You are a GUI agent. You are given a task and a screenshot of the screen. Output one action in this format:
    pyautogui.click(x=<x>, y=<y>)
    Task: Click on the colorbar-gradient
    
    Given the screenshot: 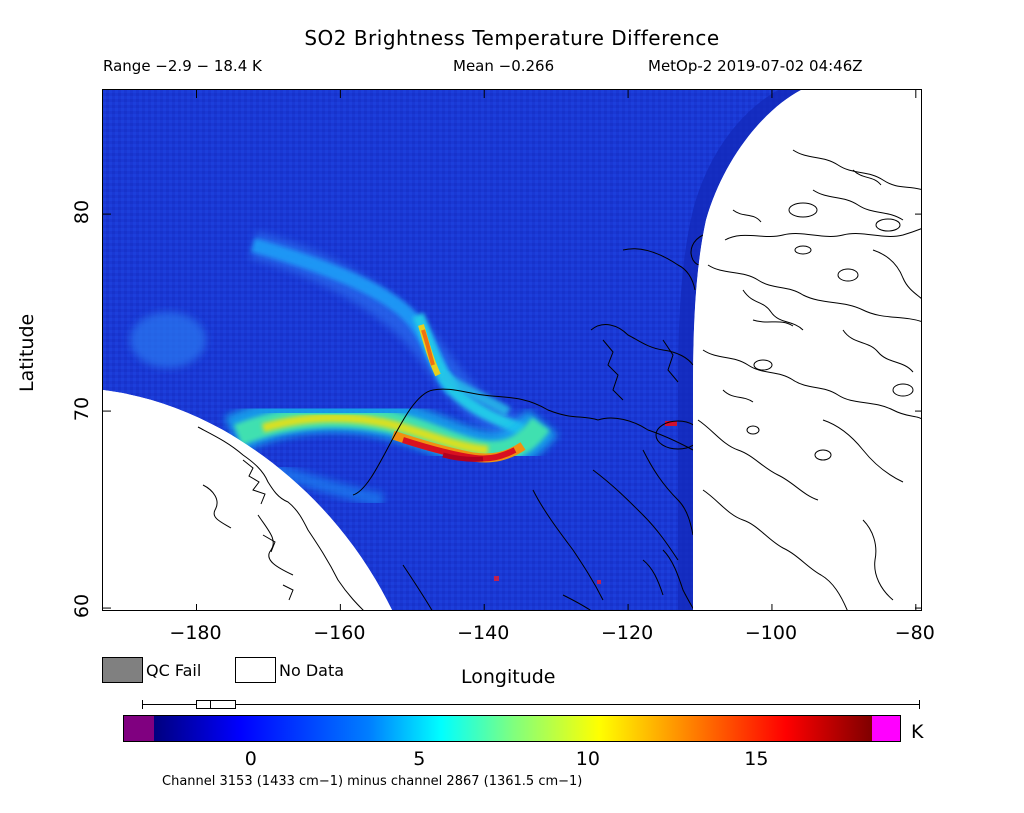 What is the action you would take?
    pyautogui.click(x=513, y=728)
    